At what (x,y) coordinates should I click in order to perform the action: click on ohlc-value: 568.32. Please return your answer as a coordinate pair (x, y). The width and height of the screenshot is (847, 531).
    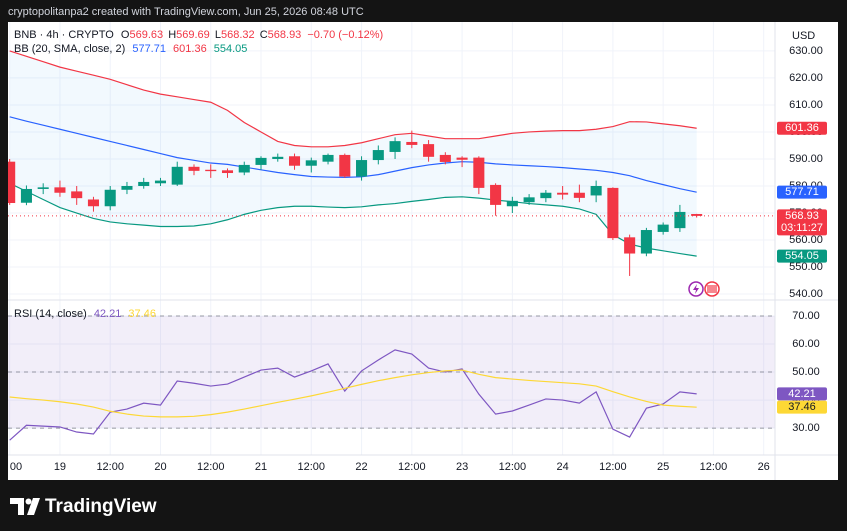
    Looking at the image, I should click on (238, 35).